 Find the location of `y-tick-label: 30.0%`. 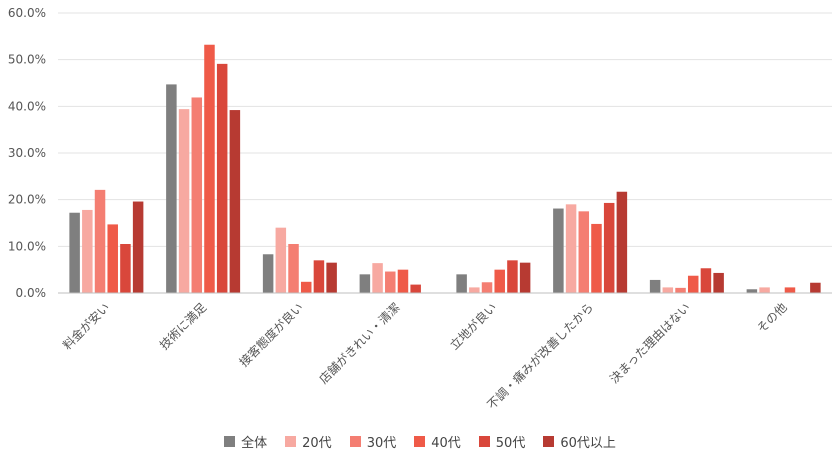

y-tick-label: 30.0% is located at coordinates (27, 153).